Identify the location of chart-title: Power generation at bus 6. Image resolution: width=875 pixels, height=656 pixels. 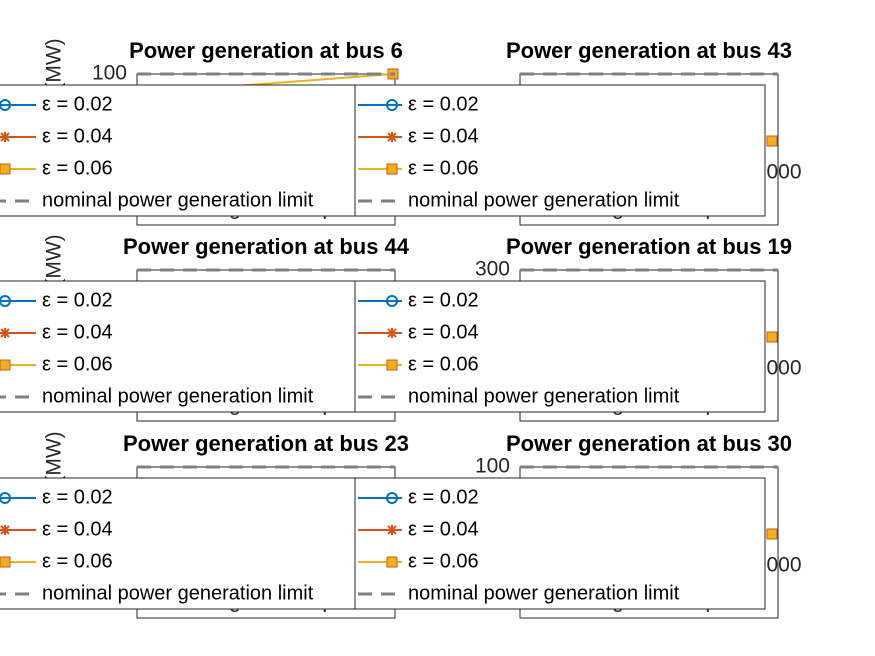
(266, 50).